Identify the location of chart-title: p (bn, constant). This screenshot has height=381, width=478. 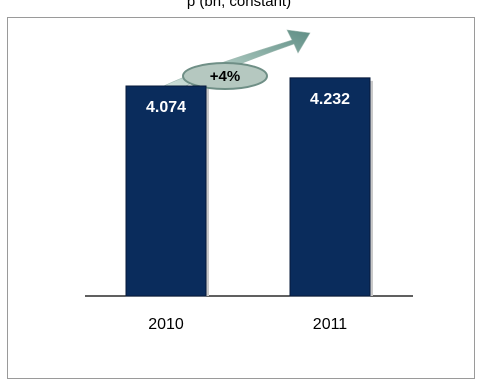
(239, 5).